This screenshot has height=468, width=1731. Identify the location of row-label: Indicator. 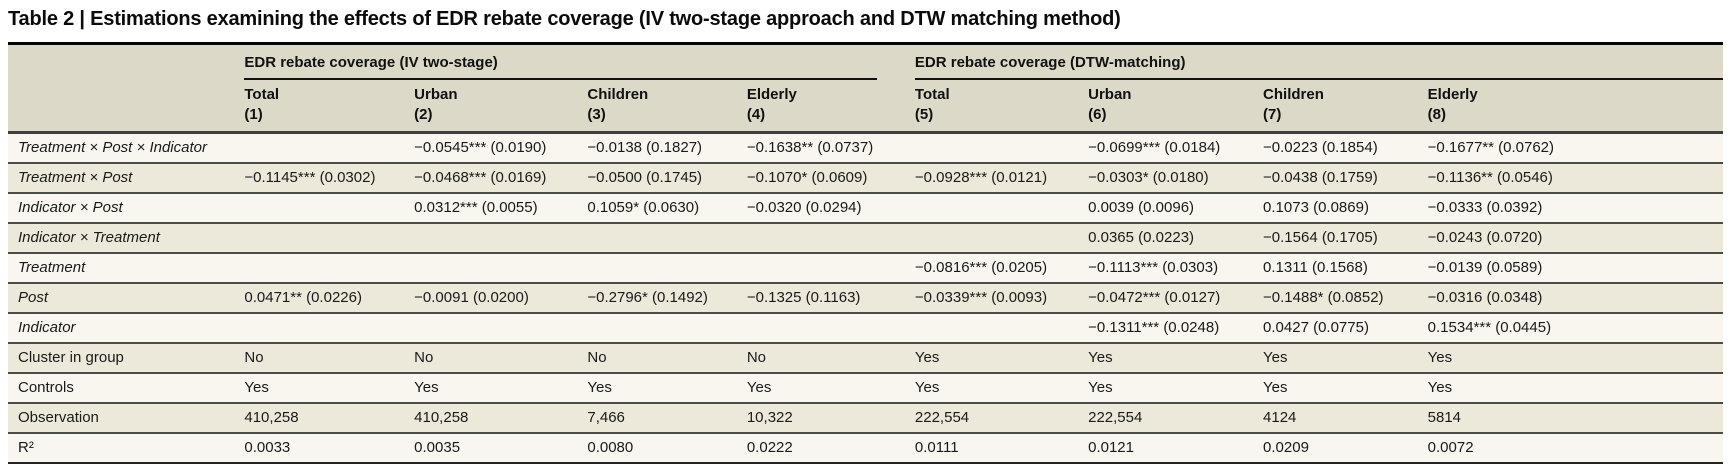
(121, 327).